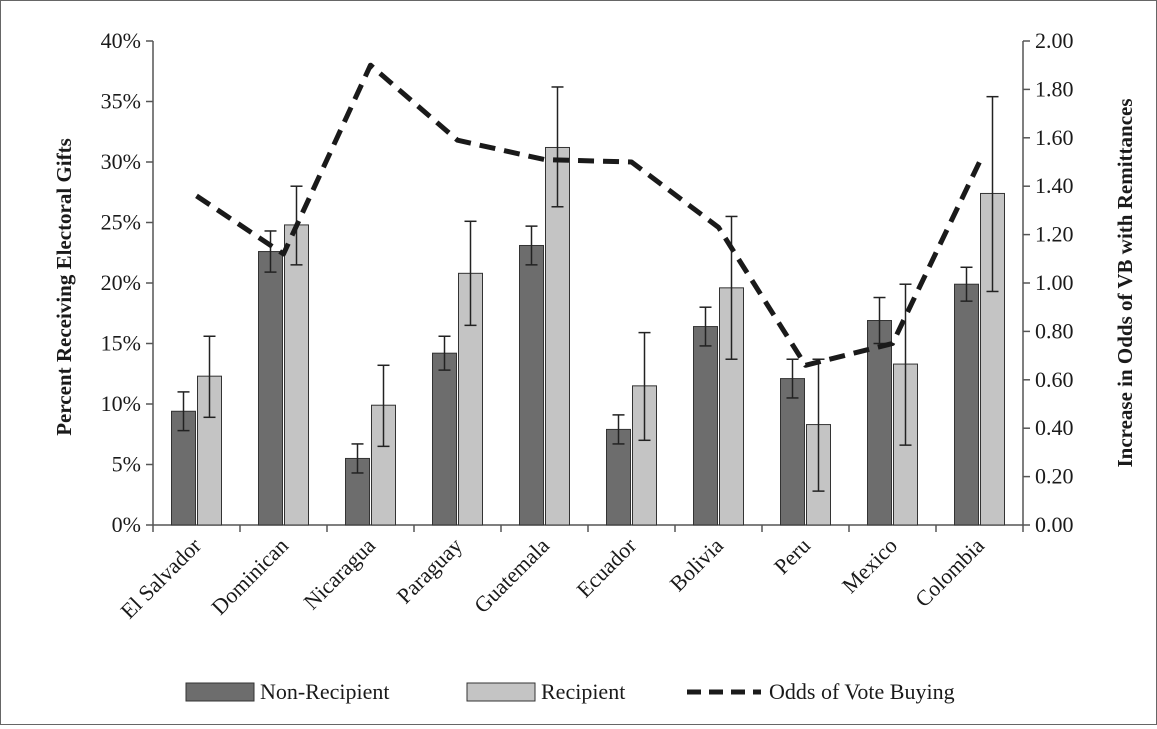 This screenshot has height=729, width=1157. I want to click on y-axis-title-left: Percent Receiving Electoral Gifts, so click(64, 287).